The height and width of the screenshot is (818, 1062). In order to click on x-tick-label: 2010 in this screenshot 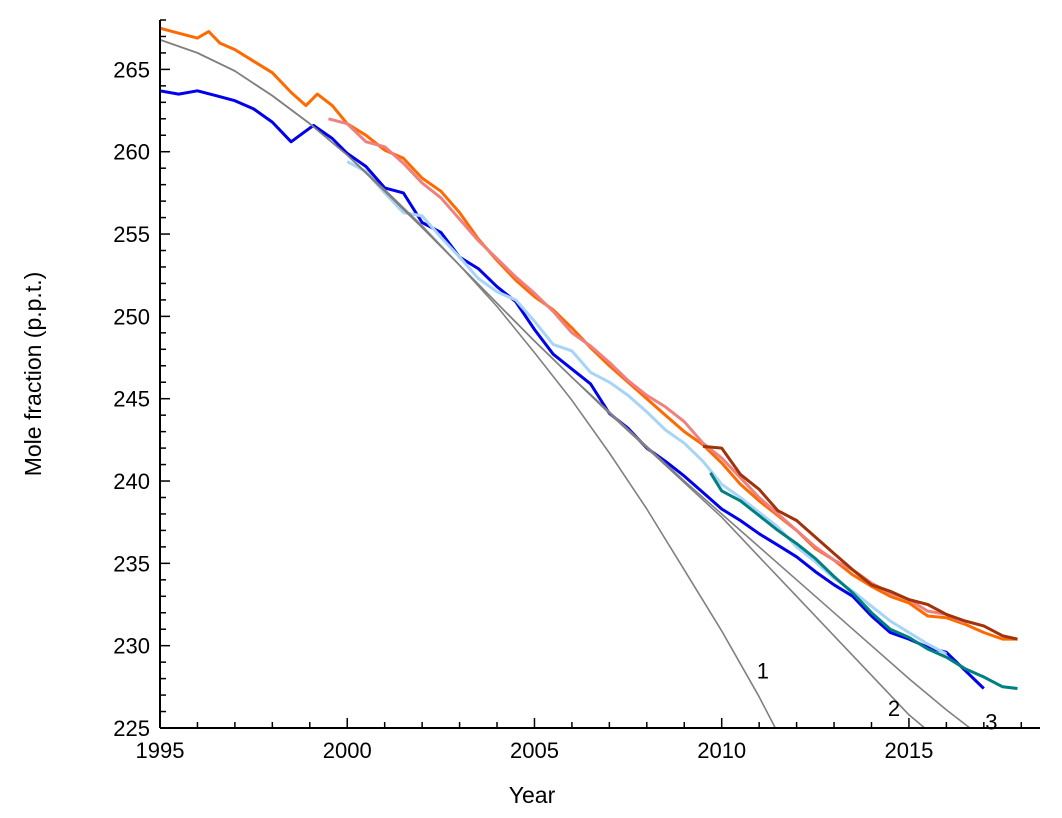, I will do `click(721, 750)`.